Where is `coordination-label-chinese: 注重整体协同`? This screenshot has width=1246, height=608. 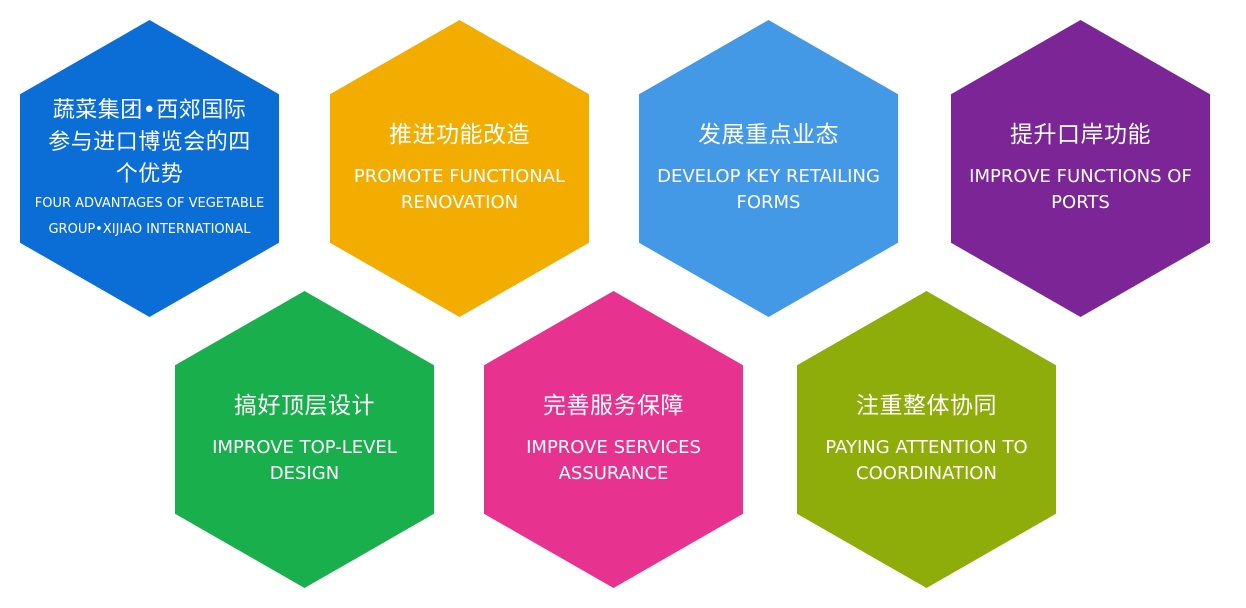
coordination-label-chinese: 注重整体协同 is located at coordinates (926, 405).